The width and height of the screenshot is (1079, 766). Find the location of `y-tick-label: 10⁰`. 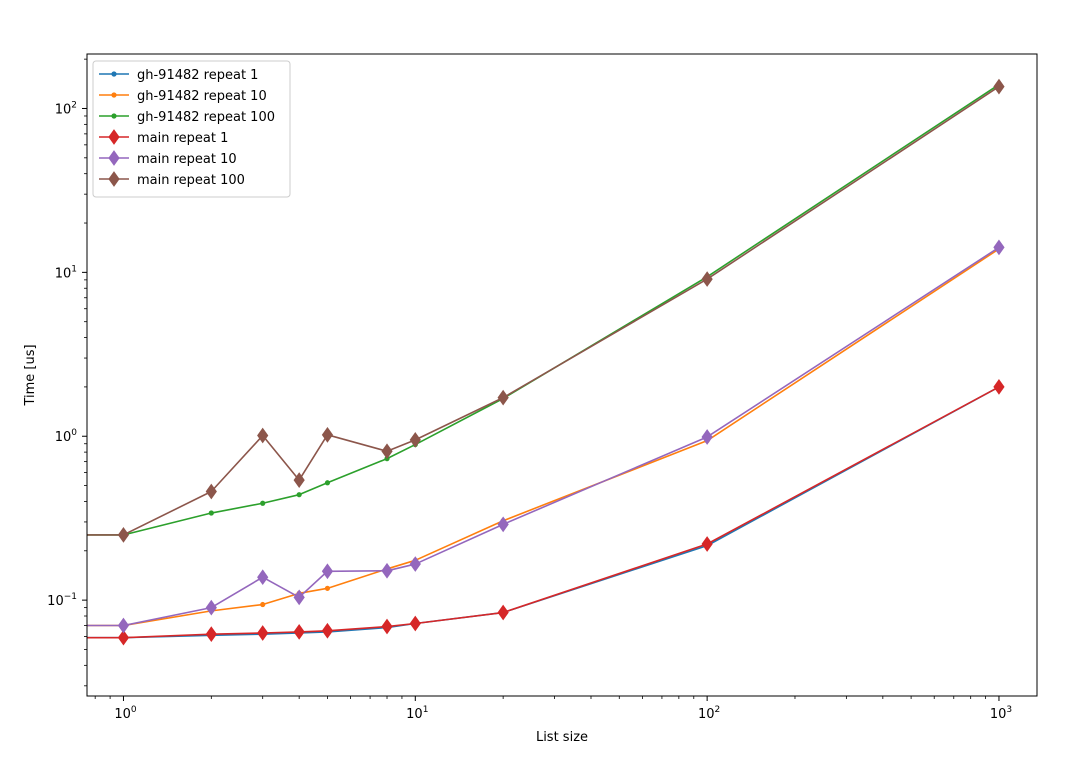

y-tick-label: 10⁰ is located at coordinates (66, 436).